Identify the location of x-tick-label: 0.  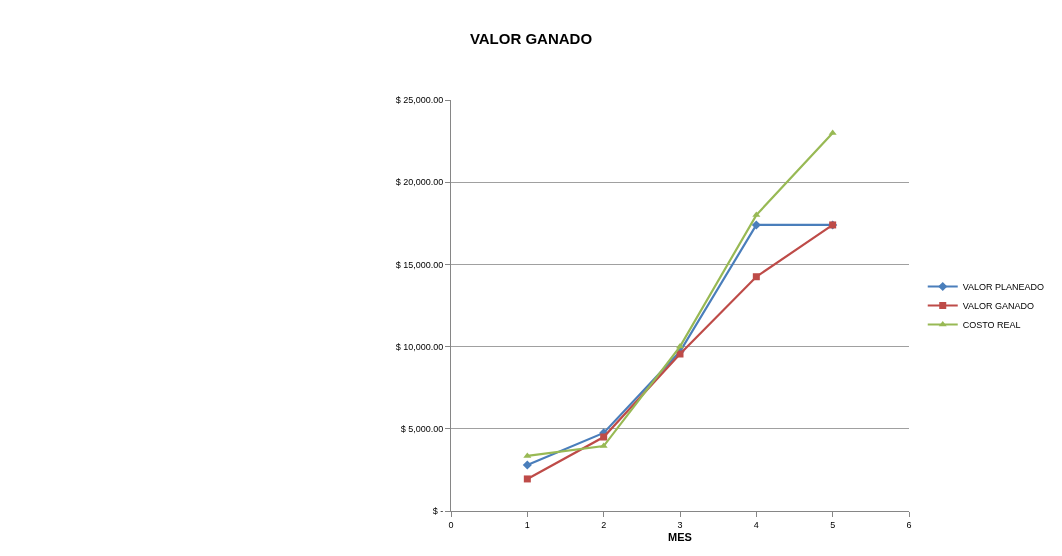
(451, 524).